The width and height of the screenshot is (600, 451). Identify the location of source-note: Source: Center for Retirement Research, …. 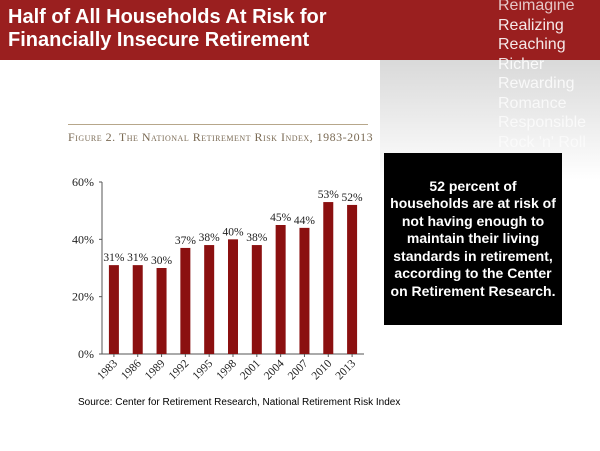
(239, 402).